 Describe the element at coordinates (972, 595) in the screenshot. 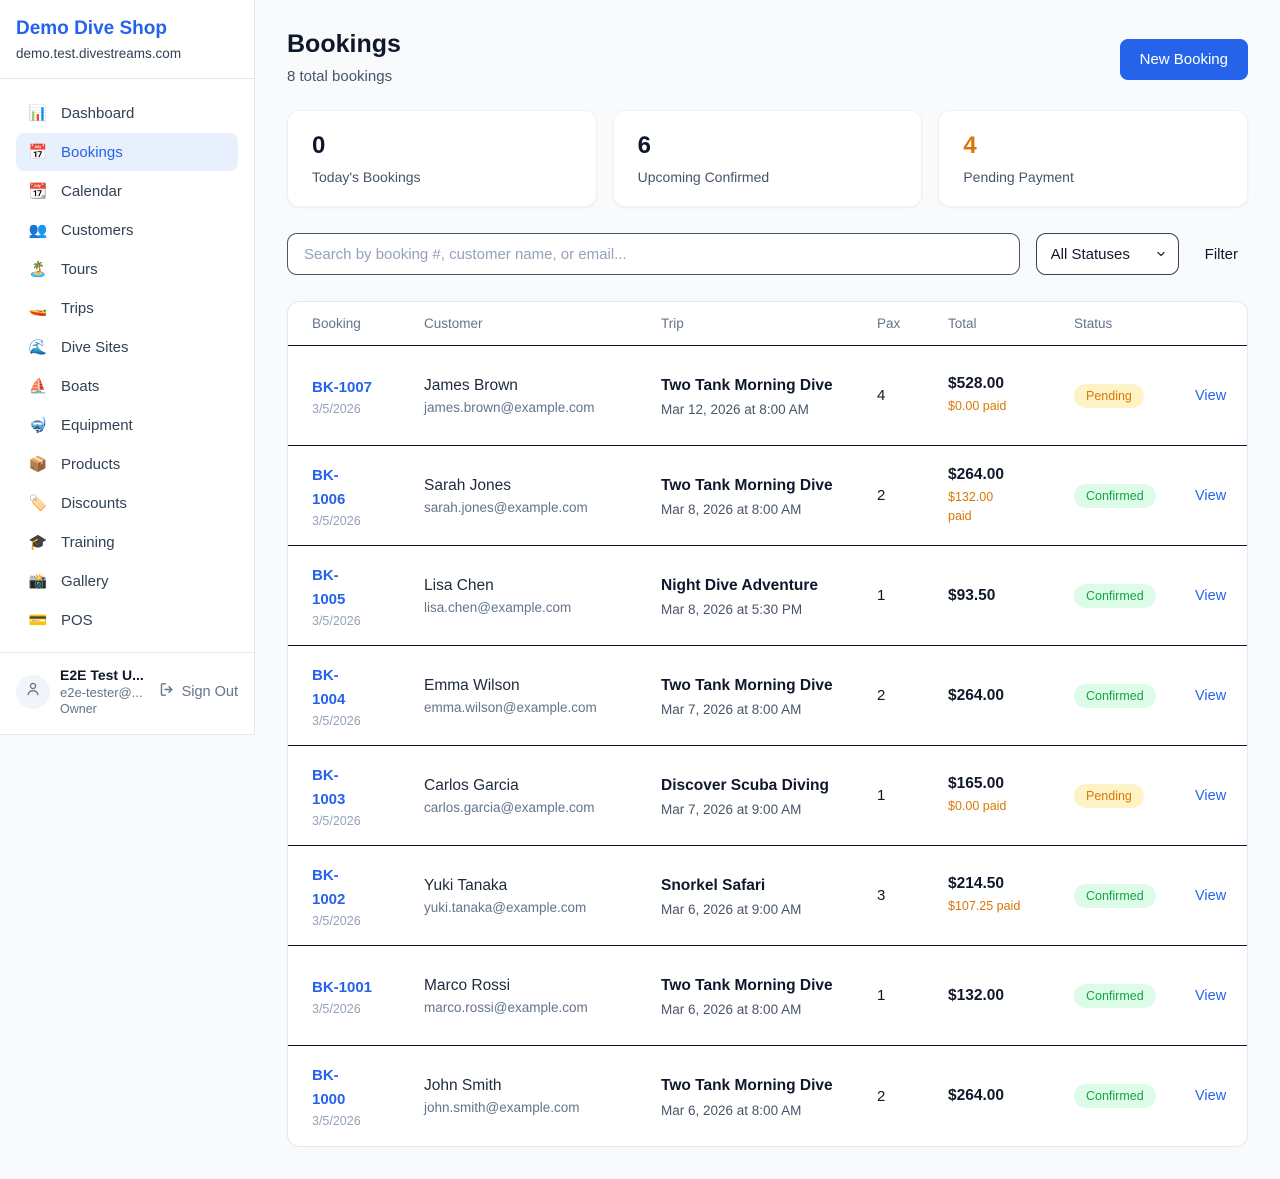

I see `total-amount: $93.50` at that location.